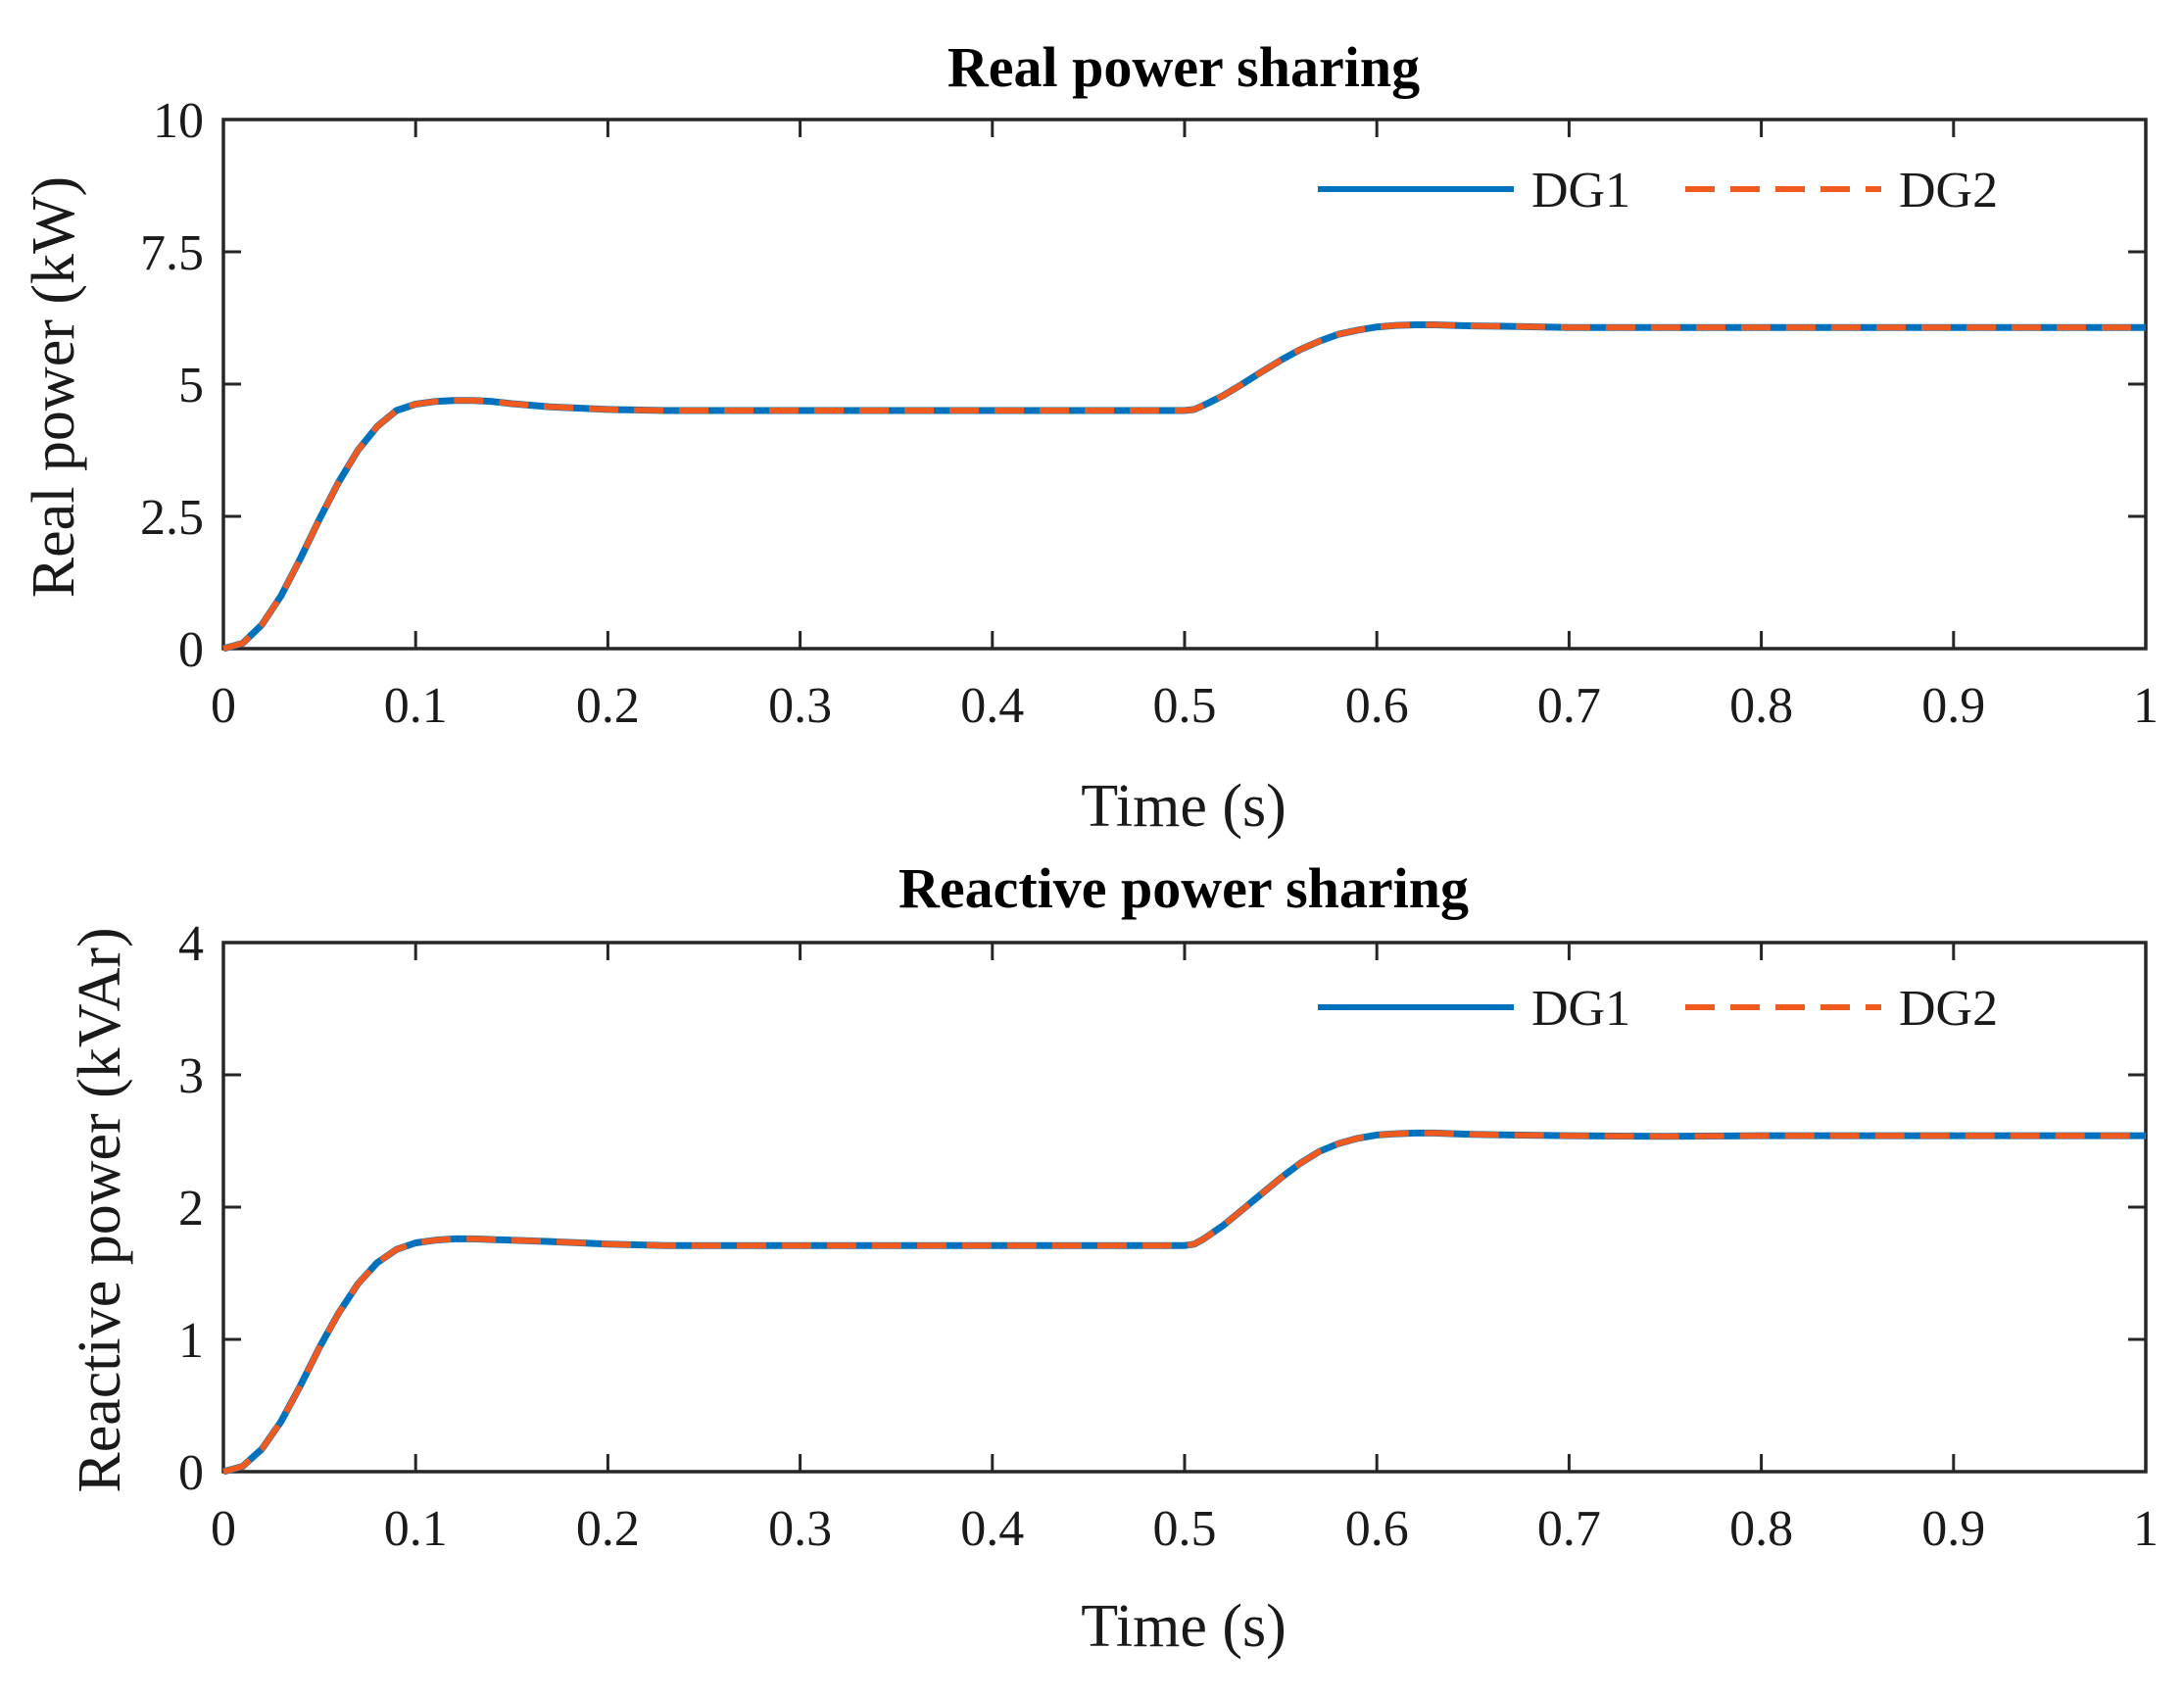 This screenshot has height=1698, width=2184. Describe the element at coordinates (191, 944) in the screenshot. I see `y-tick-label: 4` at that location.